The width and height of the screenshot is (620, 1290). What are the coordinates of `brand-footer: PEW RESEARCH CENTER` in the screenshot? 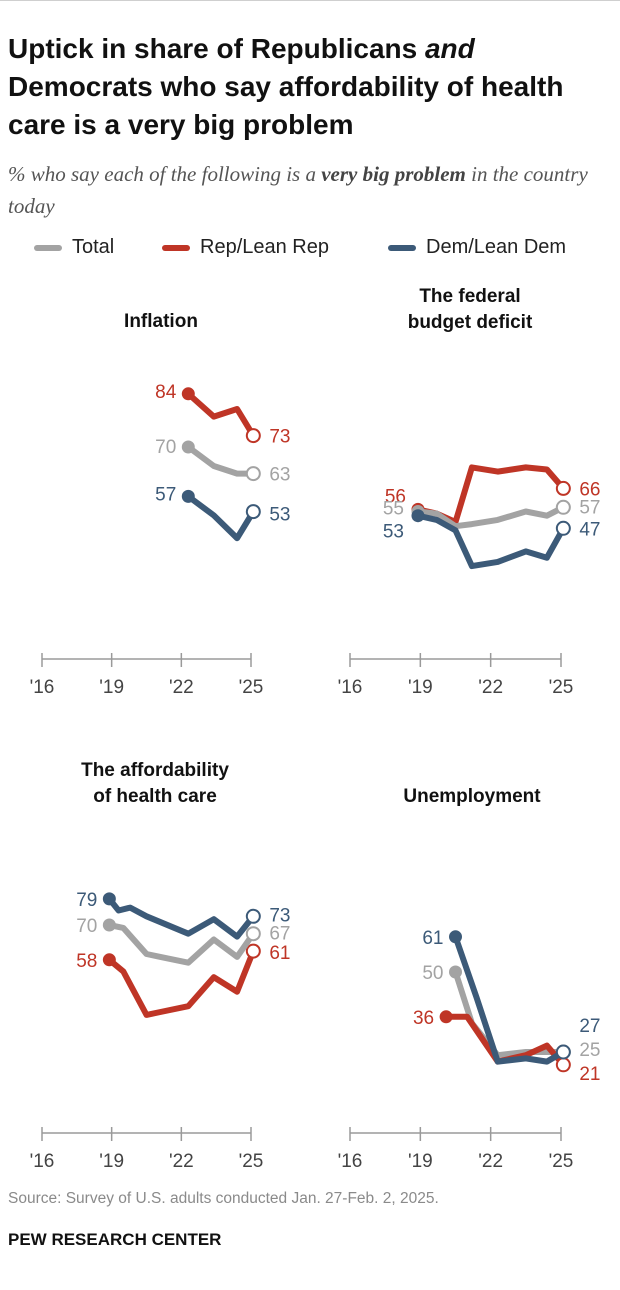 It's located at (115, 1239).